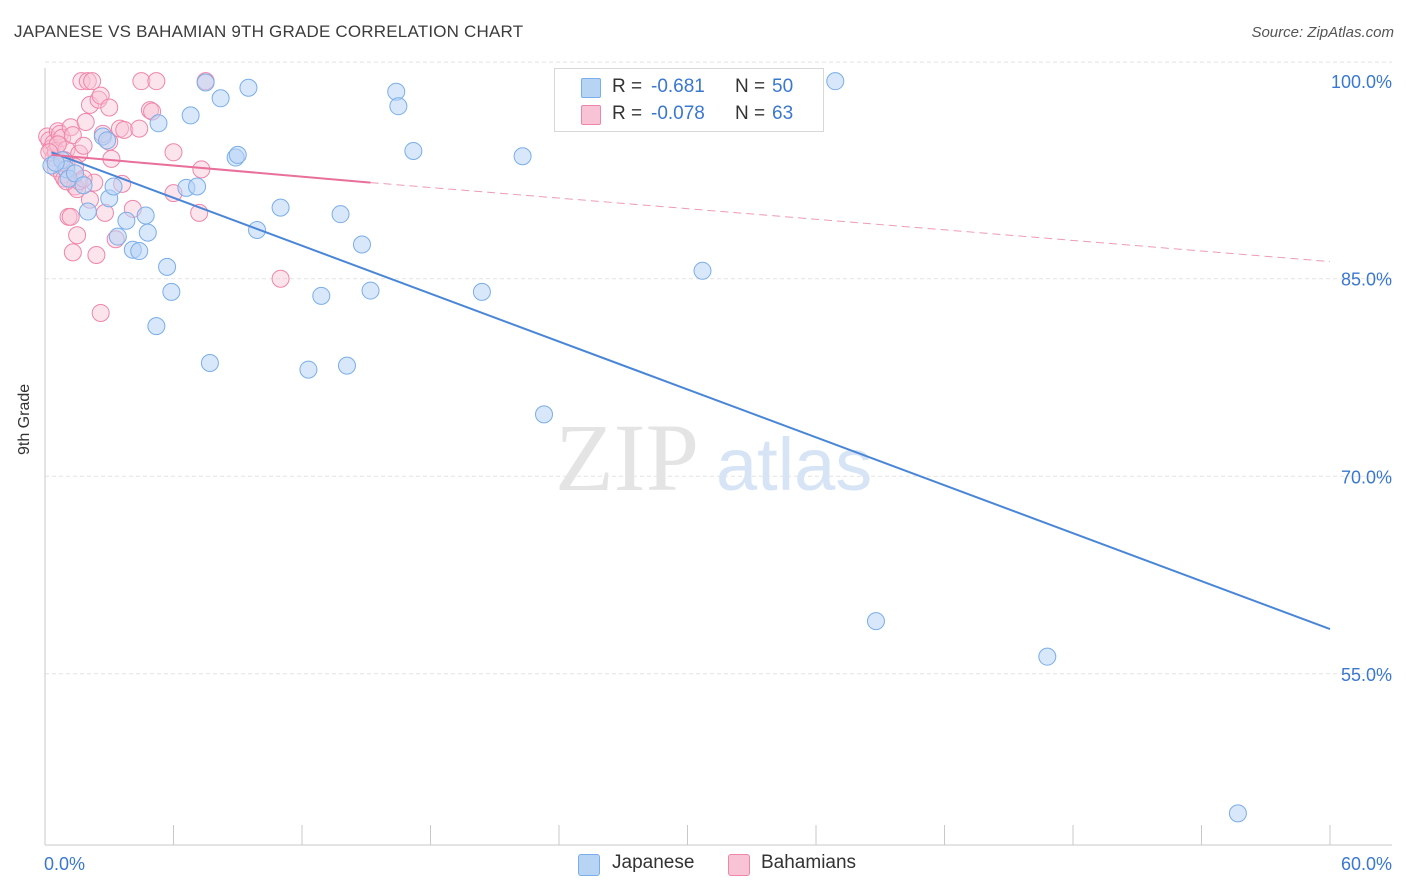 Image resolution: width=1406 pixels, height=892 pixels. What do you see at coordinates (794, 464) in the screenshot?
I see `watermark-atlas: atlas` at bounding box center [794, 464].